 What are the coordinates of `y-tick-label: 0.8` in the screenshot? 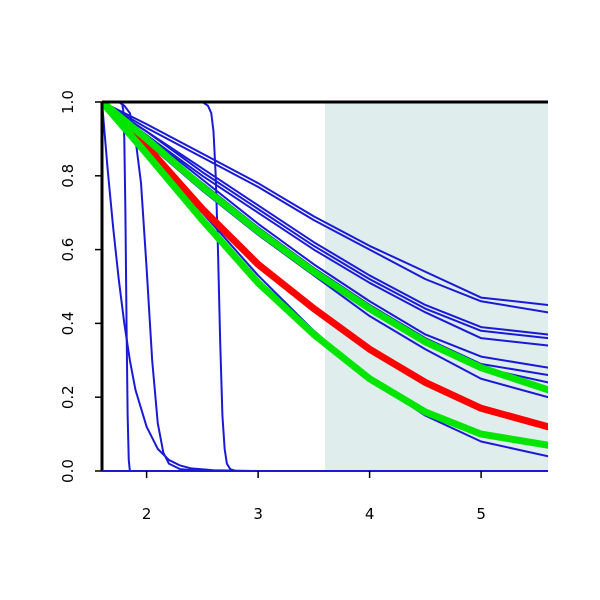 It's located at (68, 176).